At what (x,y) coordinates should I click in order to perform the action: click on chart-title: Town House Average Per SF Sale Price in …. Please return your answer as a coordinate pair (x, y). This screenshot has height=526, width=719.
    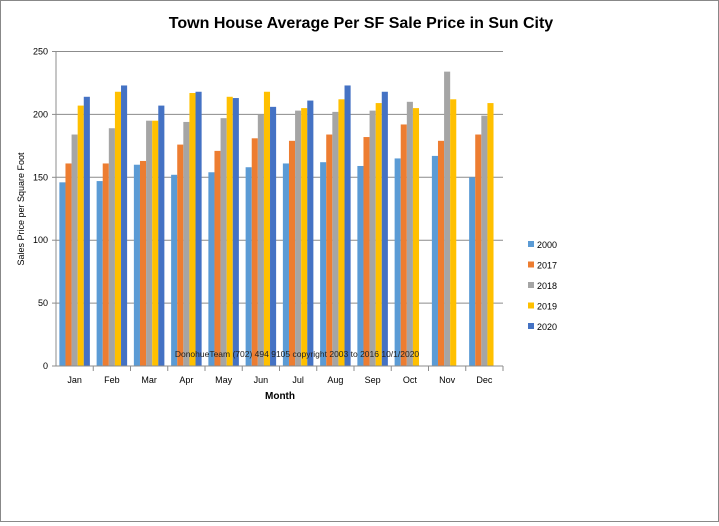
    Looking at the image, I should click on (361, 23).